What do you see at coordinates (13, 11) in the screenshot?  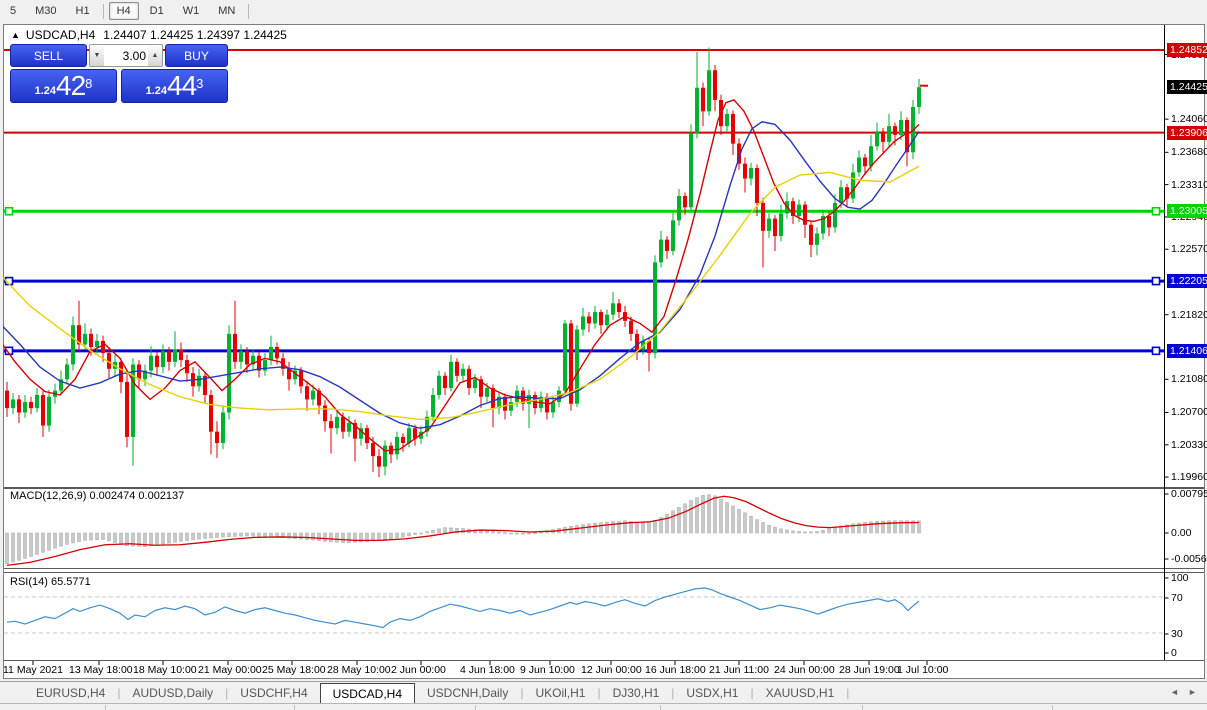 I see `timeframe-button-5: 5` at bounding box center [13, 11].